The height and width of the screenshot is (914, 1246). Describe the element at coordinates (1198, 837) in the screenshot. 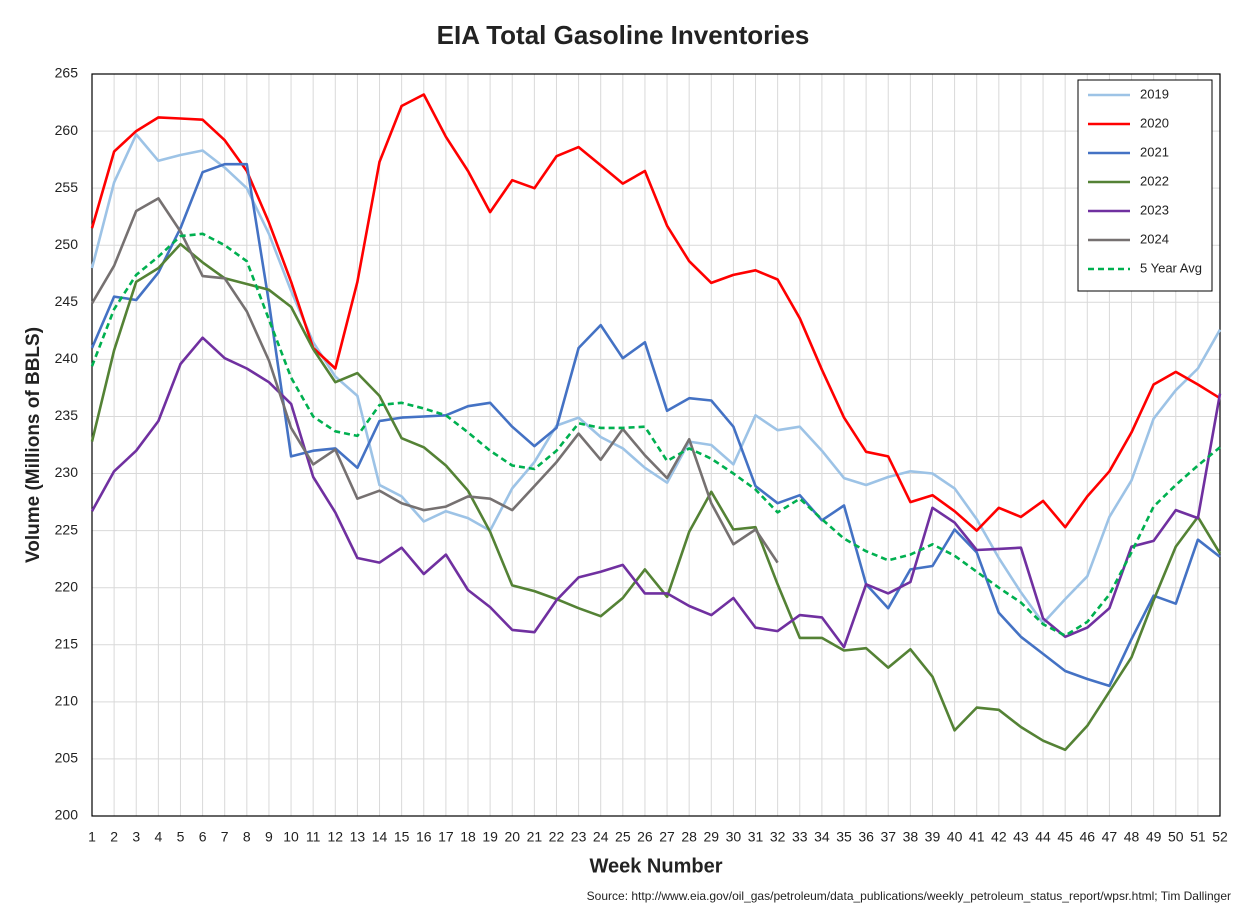

I see `x-tick-label: 51` at that location.